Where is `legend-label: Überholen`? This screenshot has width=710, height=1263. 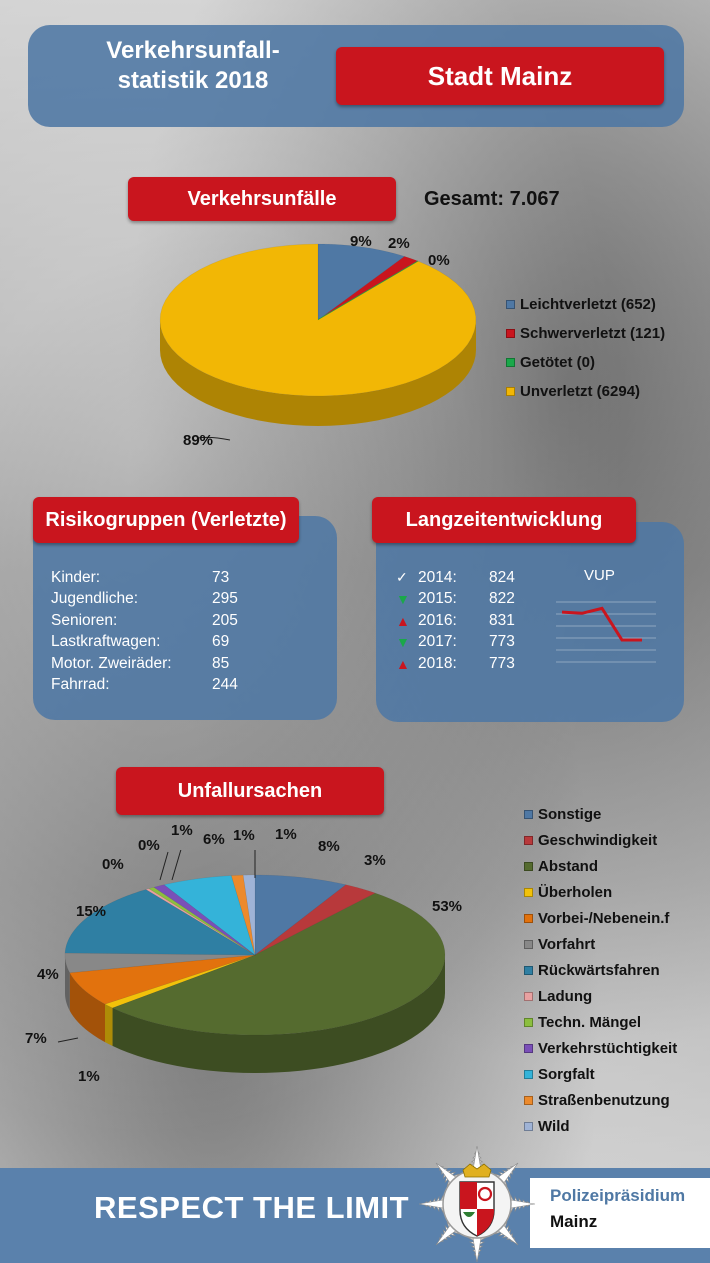 legend-label: Überholen is located at coordinates (575, 892).